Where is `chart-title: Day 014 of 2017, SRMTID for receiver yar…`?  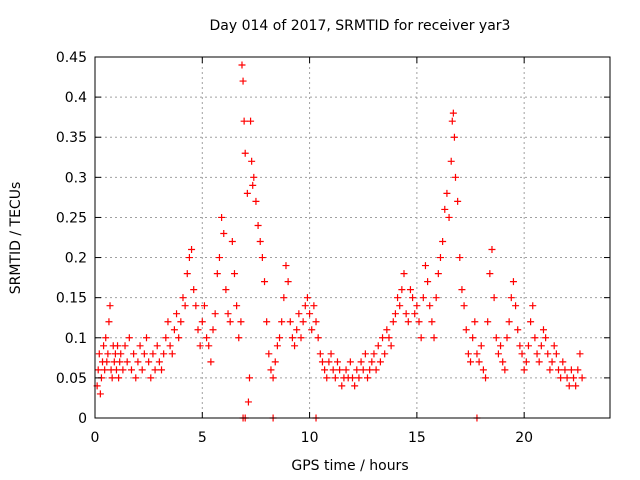
chart-title: Day 014 of 2017, SRMTID for receiver yar… is located at coordinates (360, 26).